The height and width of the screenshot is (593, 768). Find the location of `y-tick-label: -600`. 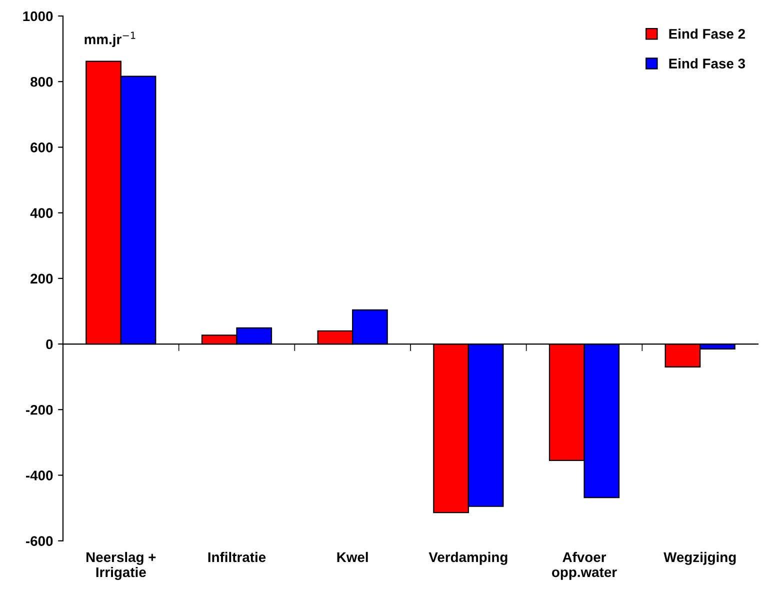

y-tick-label: -600 is located at coordinates (39, 541).